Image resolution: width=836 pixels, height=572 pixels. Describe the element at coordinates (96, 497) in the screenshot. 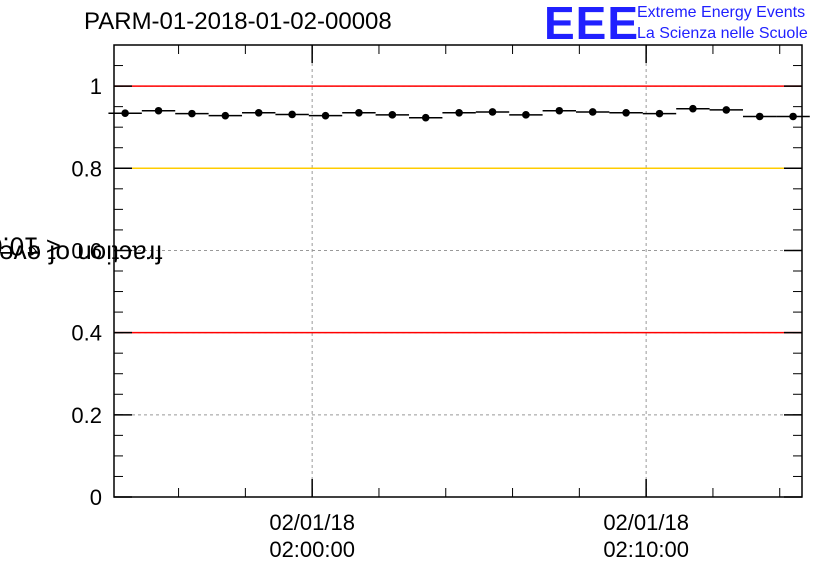

I see `y-tick-label: 0` at that location.